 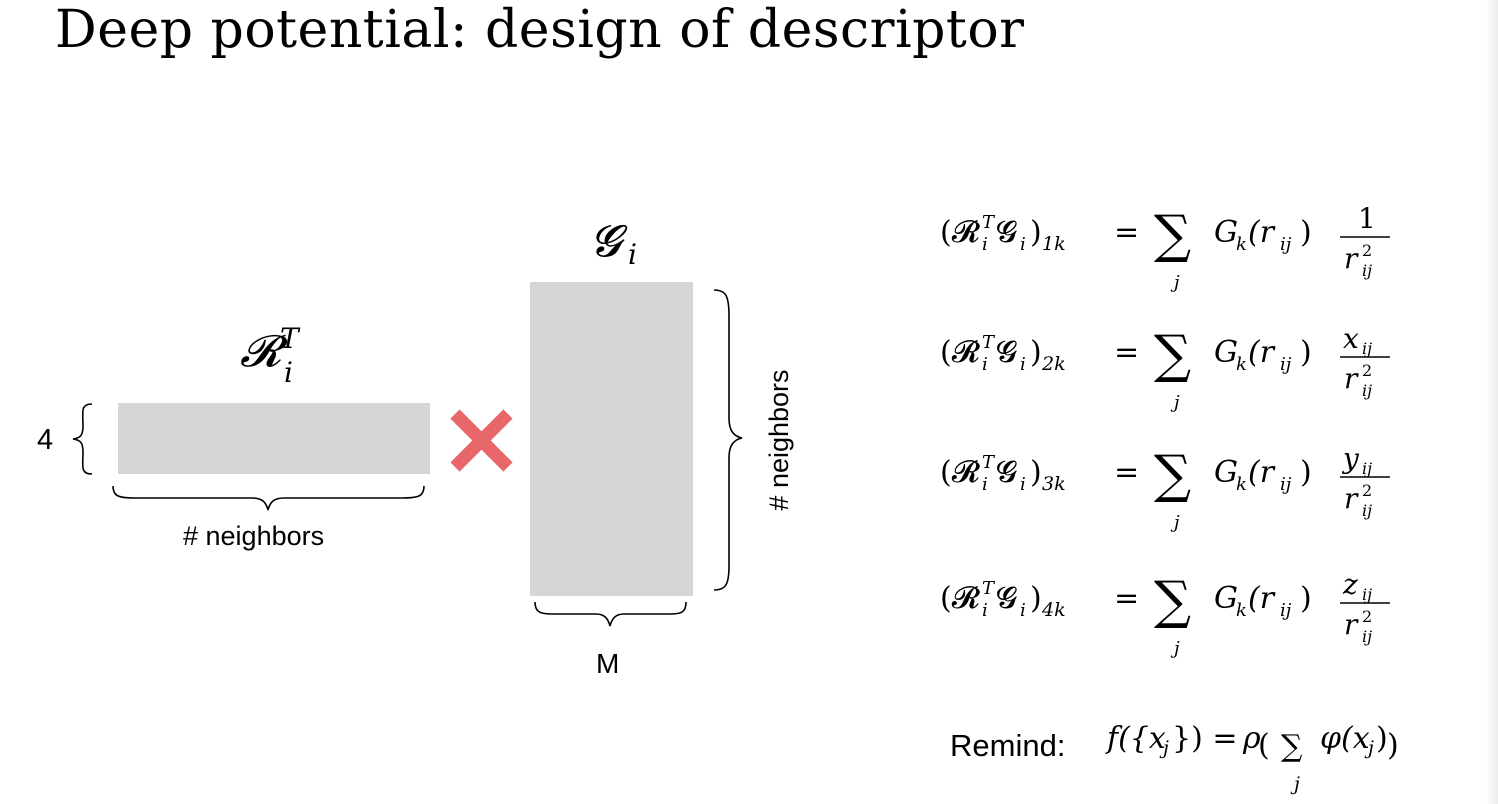 I want to click on eq-numerator: 1, so click(x=1367, y=218).